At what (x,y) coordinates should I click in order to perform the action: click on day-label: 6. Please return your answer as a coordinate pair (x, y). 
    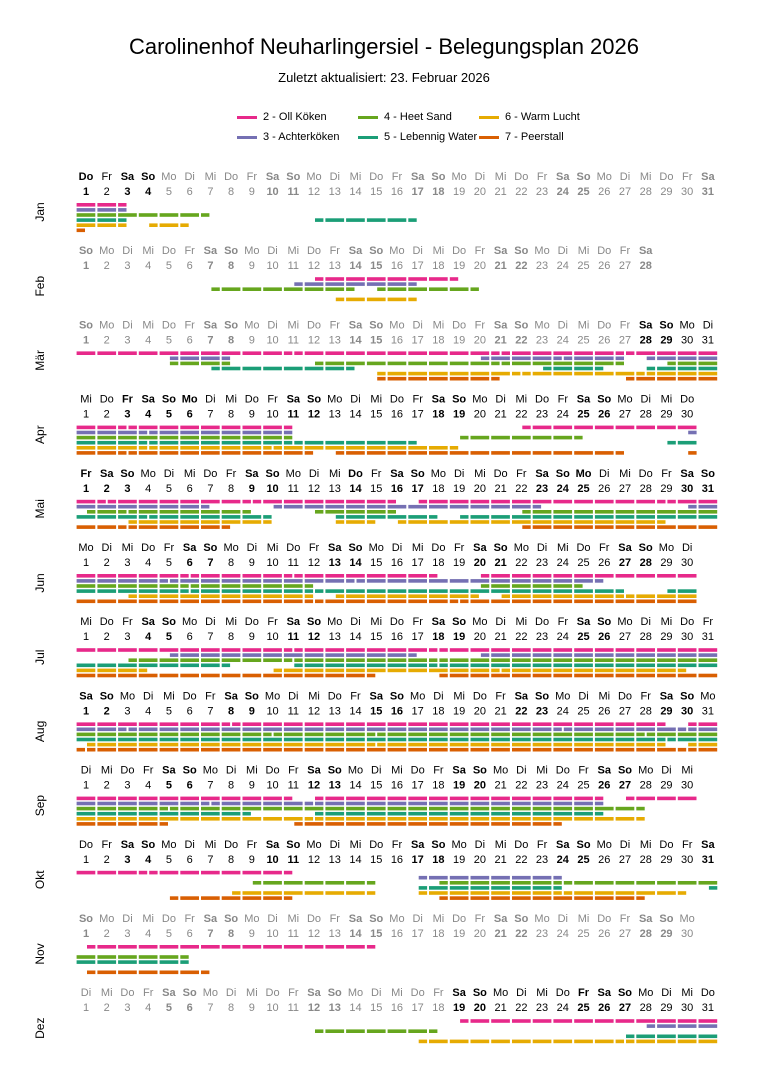
    Looking at the image, I should click on (190, 1008).